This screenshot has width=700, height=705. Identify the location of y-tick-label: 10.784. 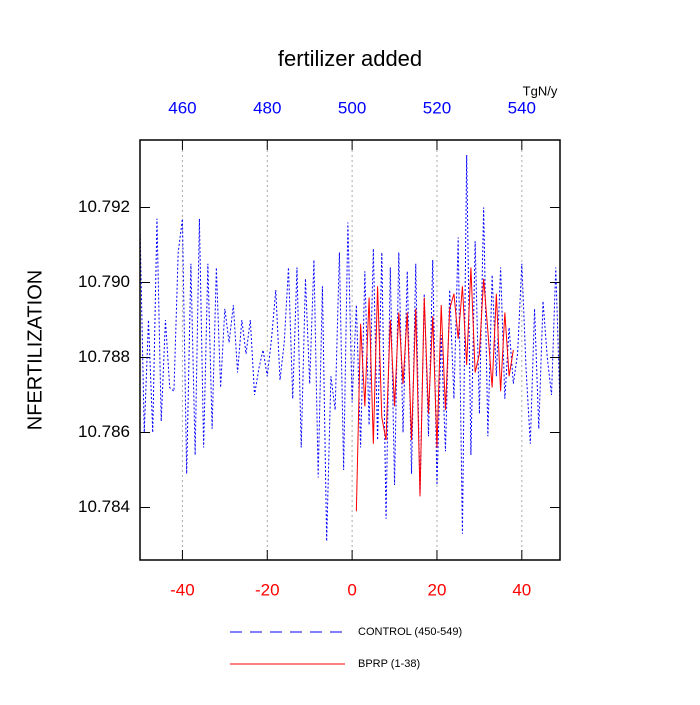
(104, 506).